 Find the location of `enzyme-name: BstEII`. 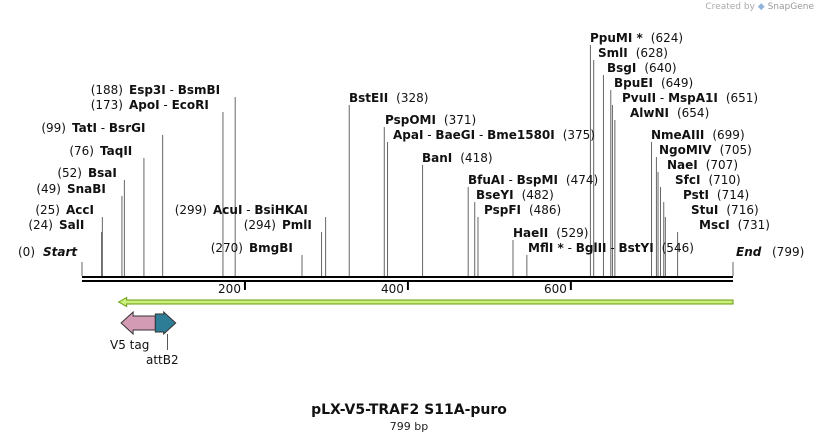

enzyme-name: BstEII is located at coordinates (368, 98).